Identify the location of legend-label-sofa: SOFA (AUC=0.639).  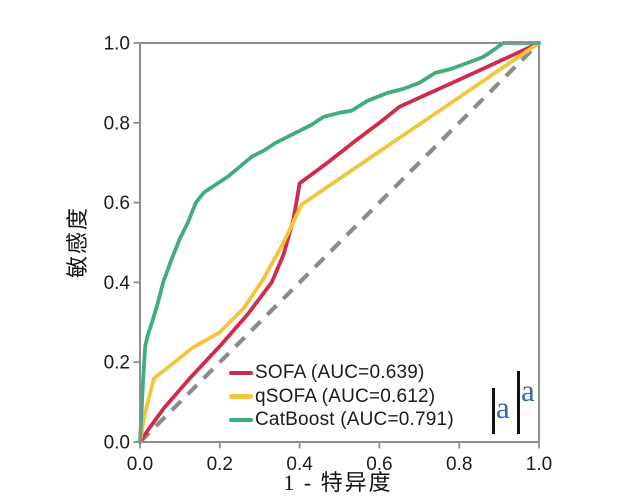
(340, 372).